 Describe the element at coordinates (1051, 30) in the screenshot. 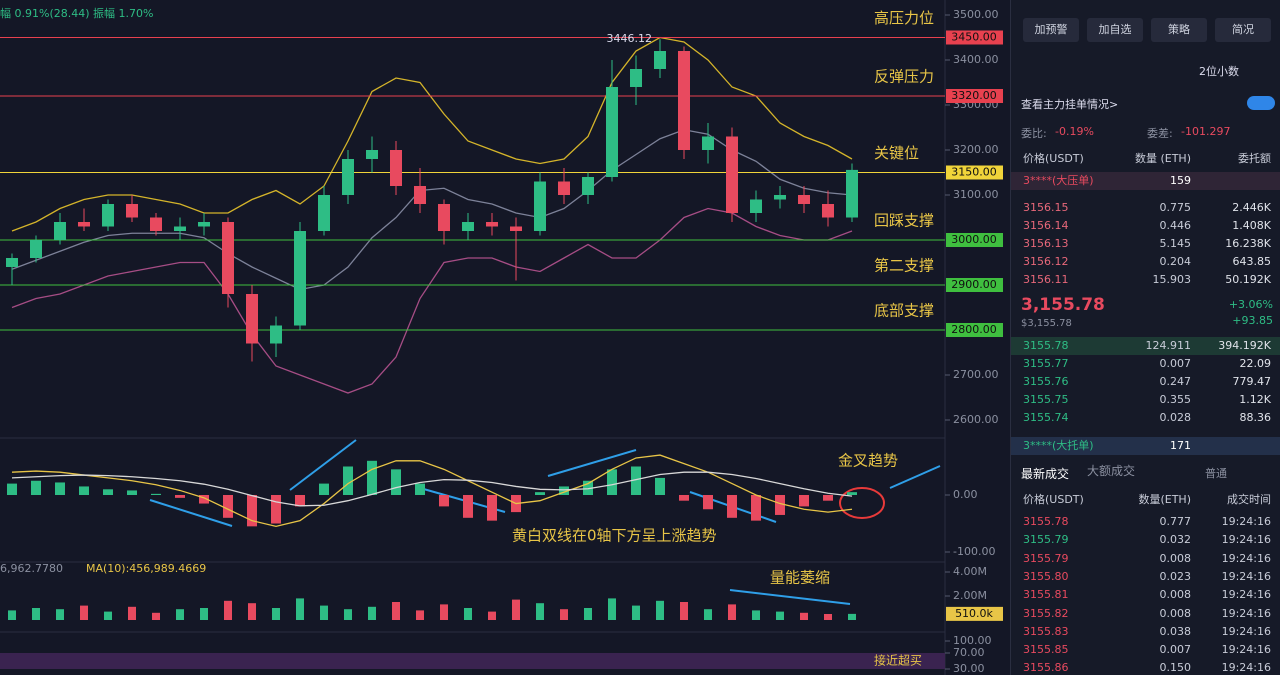

I see `panel-button: 加预警` at that location.